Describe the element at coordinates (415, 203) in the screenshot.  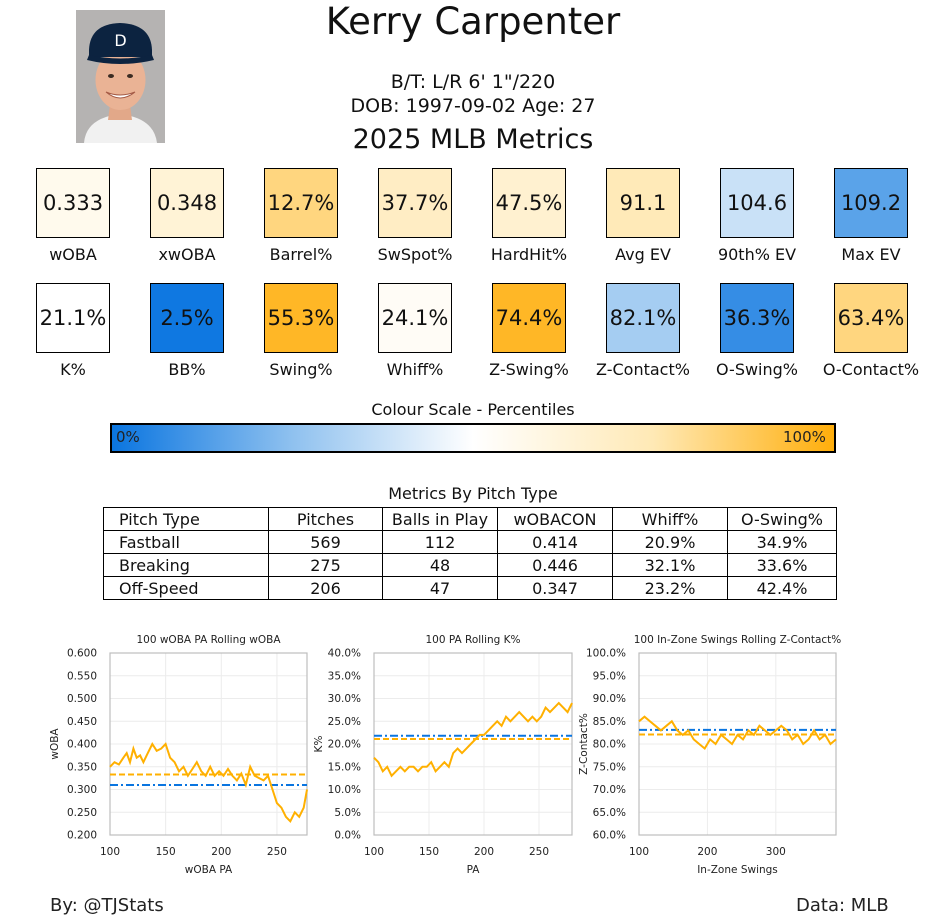
I see `metric-tile-value: 37.7%` at that location.